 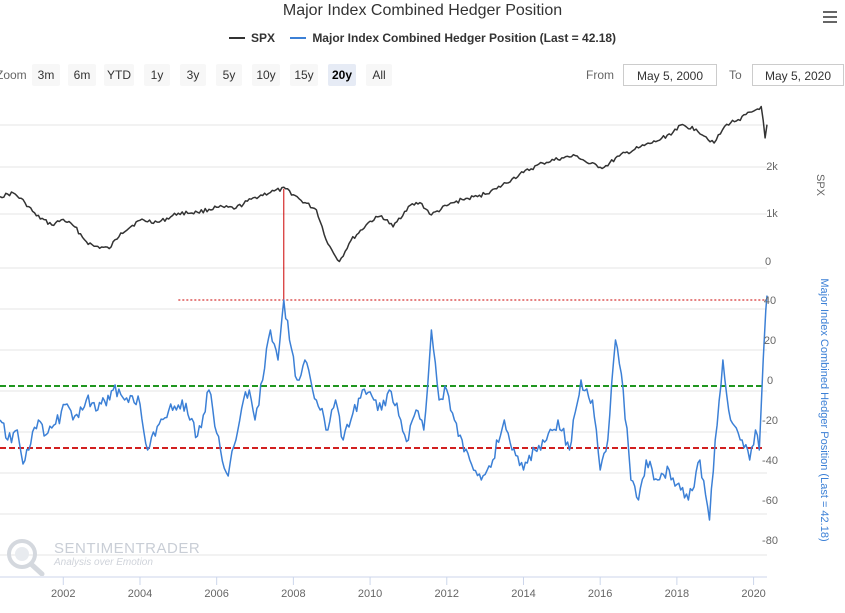 I want to click on from-label: From, so click(x=600, y=75).